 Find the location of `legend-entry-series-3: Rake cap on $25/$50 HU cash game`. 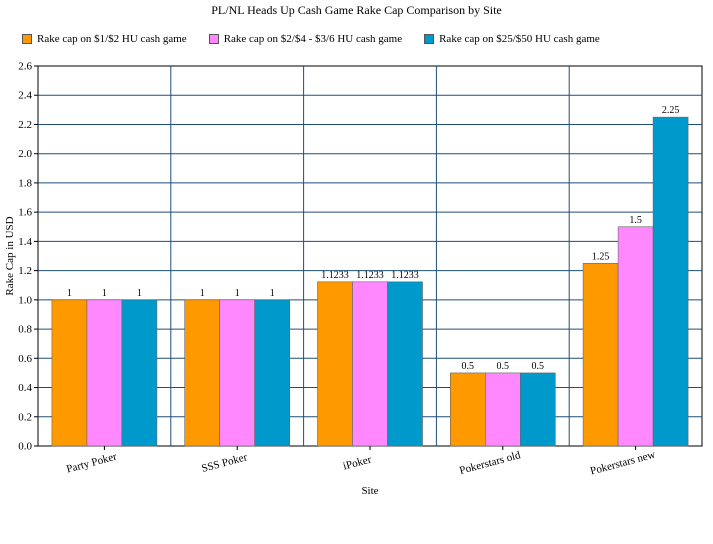

legend-entry-series-3: Rake cap on $25/$50 HU cash game is located at coordinates (512, 39).